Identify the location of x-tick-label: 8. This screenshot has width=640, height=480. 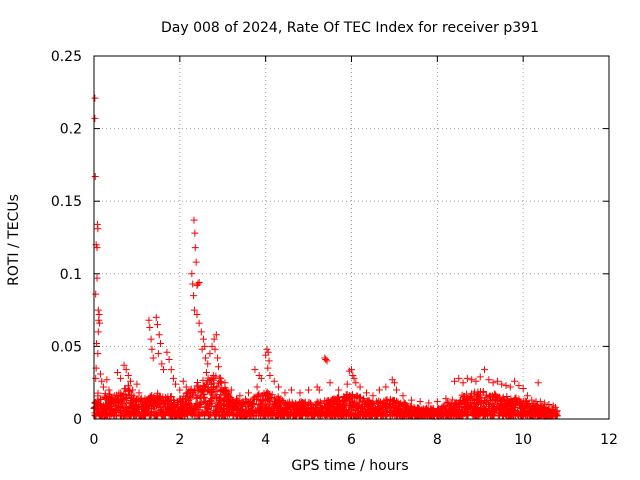
(437, 440).